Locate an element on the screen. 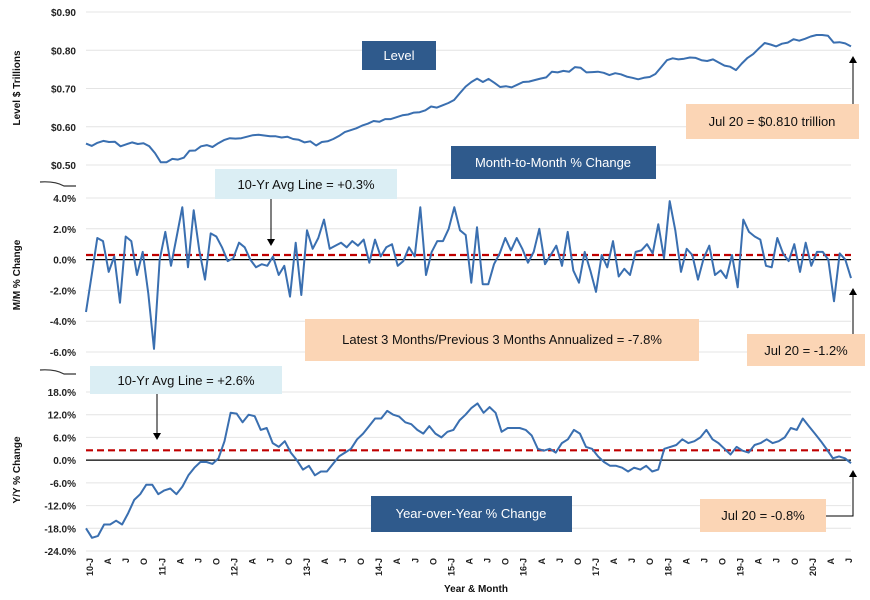  level-title: Level is located at coordinates (398, 55).